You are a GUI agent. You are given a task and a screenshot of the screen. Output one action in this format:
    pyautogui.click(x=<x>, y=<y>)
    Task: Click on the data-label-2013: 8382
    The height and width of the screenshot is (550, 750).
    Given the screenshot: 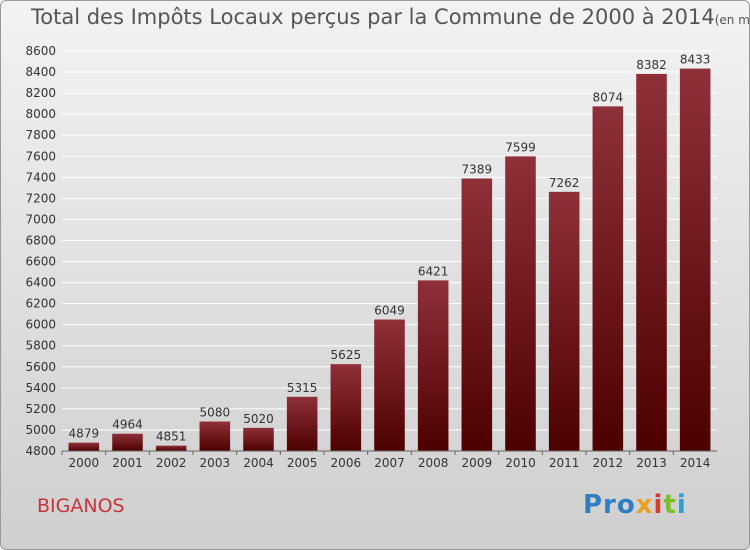 What is the action you would take?
    pyautogui.click(x=651, y=65)
    